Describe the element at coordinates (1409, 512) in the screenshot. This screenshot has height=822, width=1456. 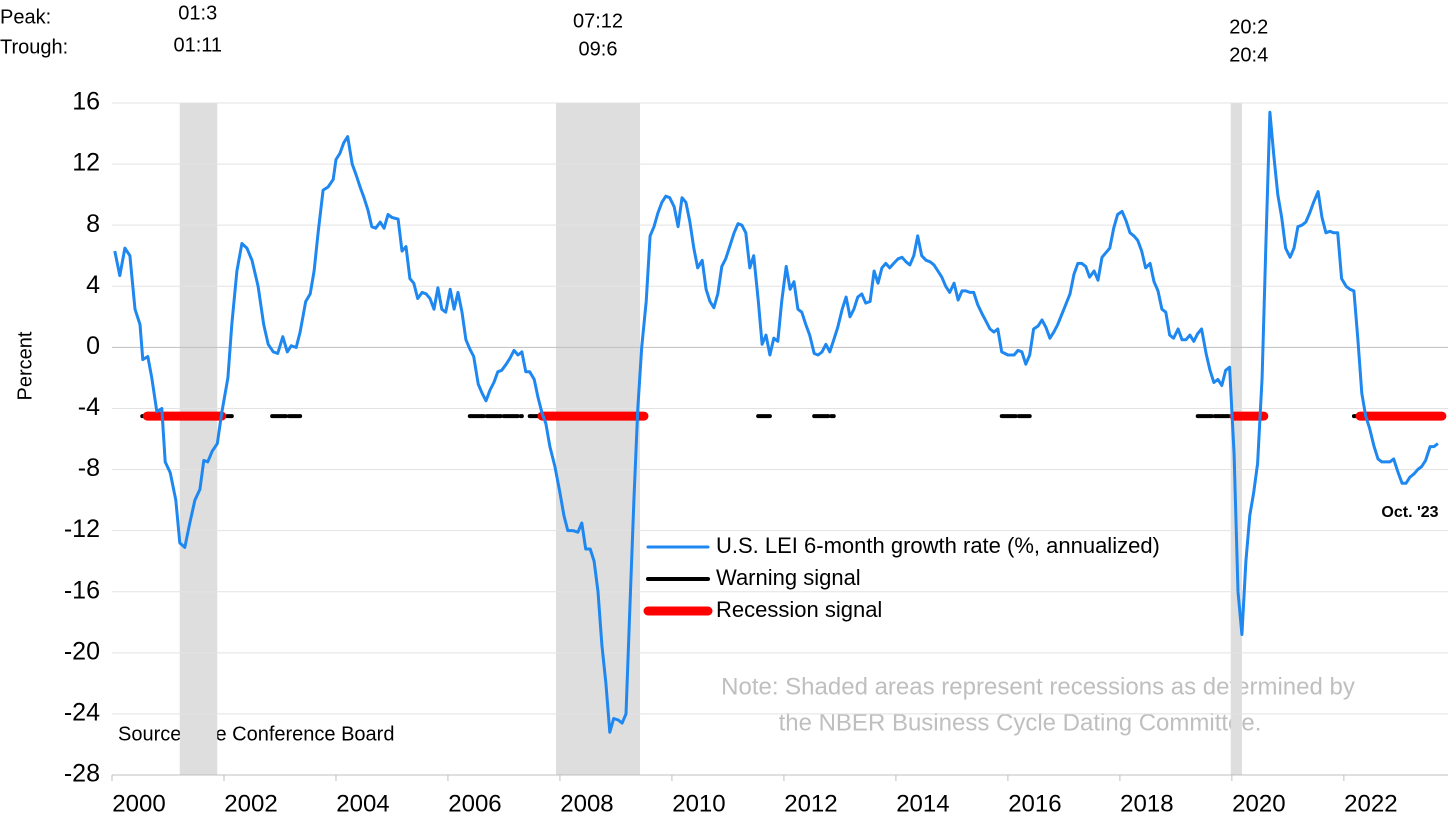
I see `end-annotation: Oct. '23` at that location.